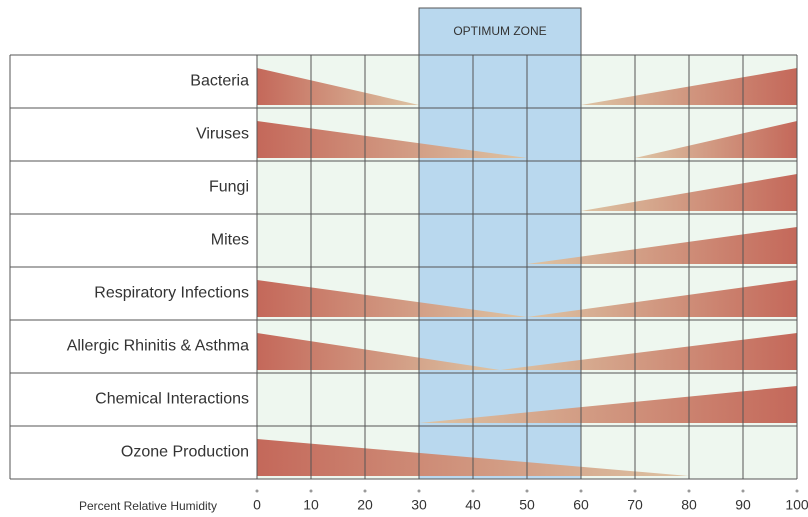 Image resolution: width=808 pixels, height=517 pixels. Describe the element at coordinates (229, 187) in the screenshot. I see `row-label: Fungi` at that location.